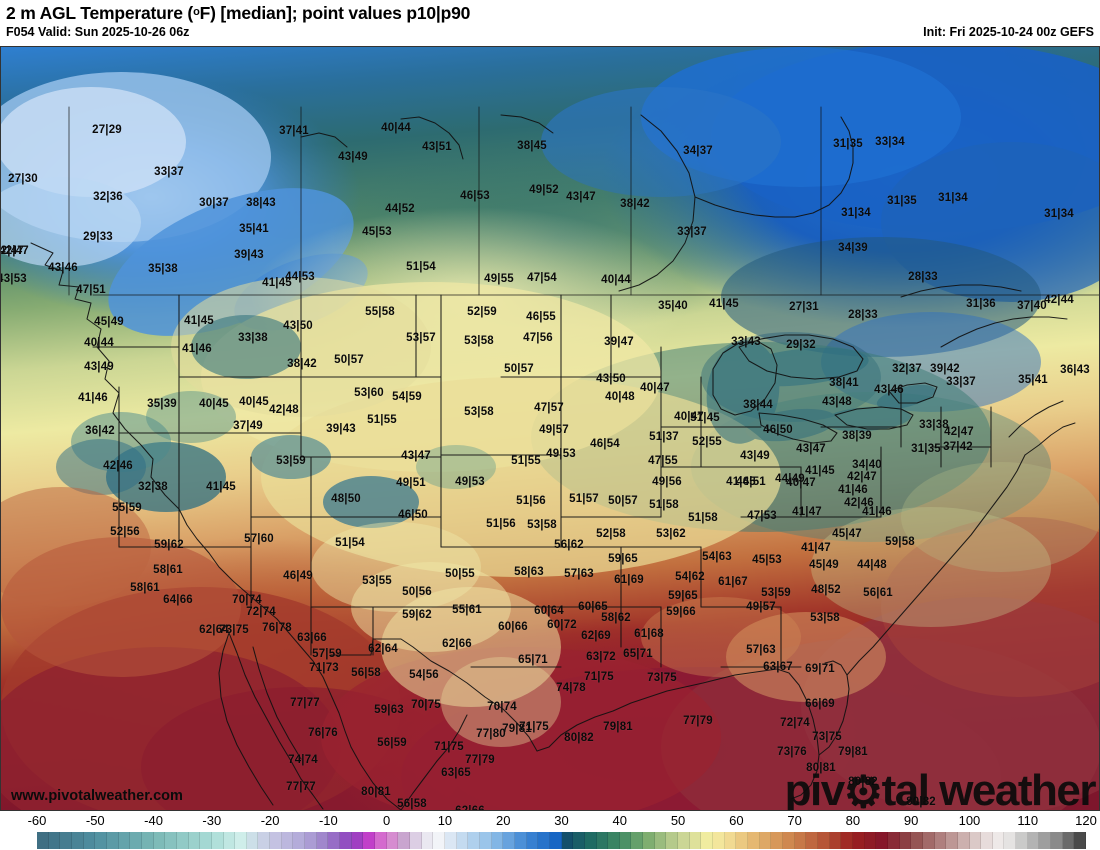 The image size is (1100, 850). What do you see at coordinates (341, 429) in the screenshot?
I see `point-value-label: 39|43` at bounding box center [341, 429].